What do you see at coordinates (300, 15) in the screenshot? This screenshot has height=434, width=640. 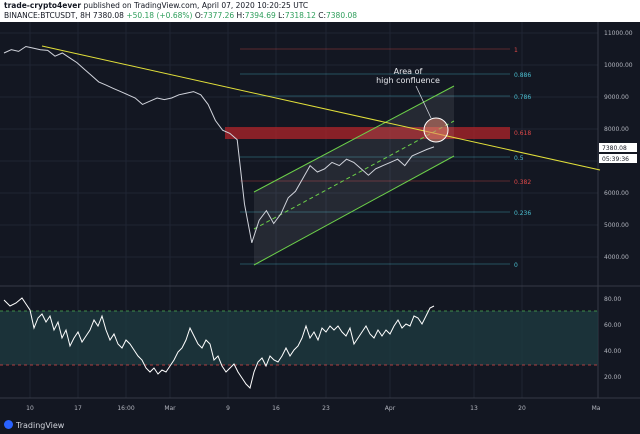 I see `low-value: 7318.12` at bounding box center [300, 15].